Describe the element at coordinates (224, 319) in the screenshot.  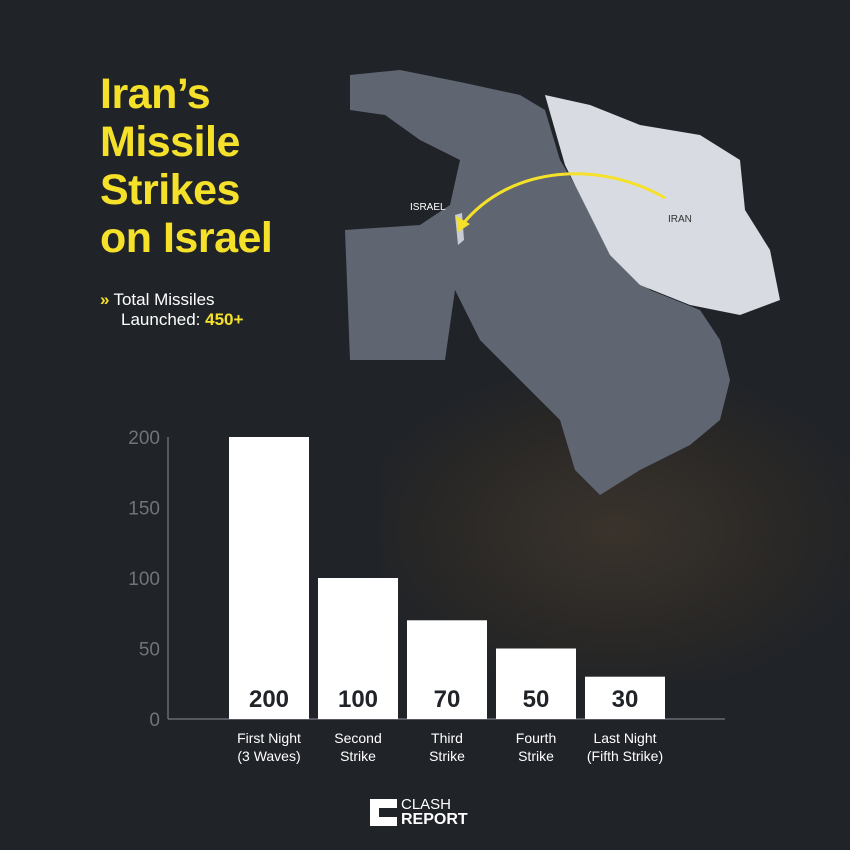
I see `total-value: 450+` at that location.